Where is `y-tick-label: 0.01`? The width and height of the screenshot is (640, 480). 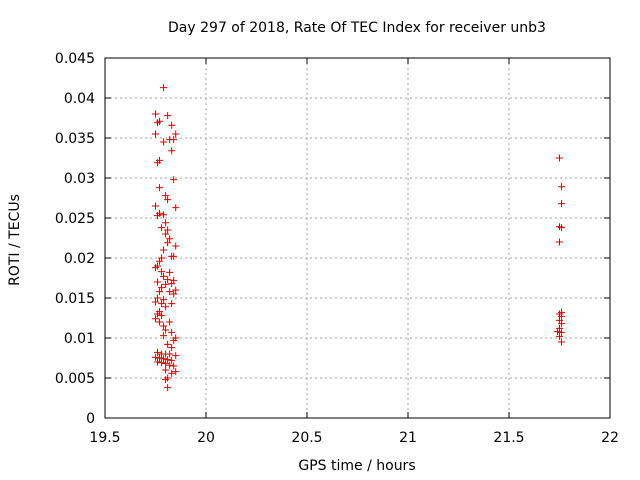 y-tick-label: 0.01 is located at coordinates (79, 339).